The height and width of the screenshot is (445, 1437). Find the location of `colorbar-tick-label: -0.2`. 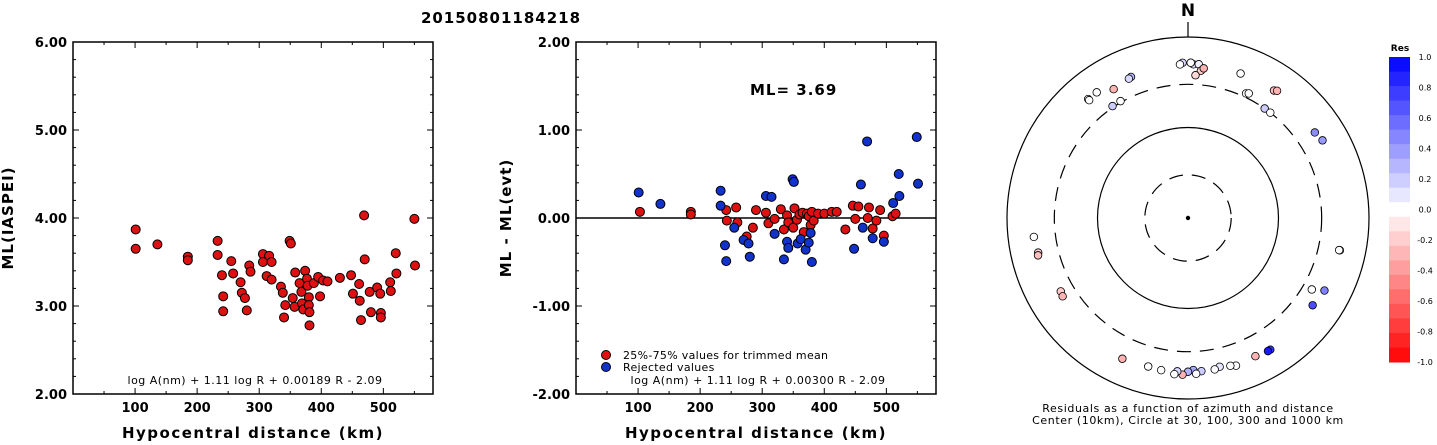

colorbar-tick-label: -0.2 is located at coordinates (1425, 240).